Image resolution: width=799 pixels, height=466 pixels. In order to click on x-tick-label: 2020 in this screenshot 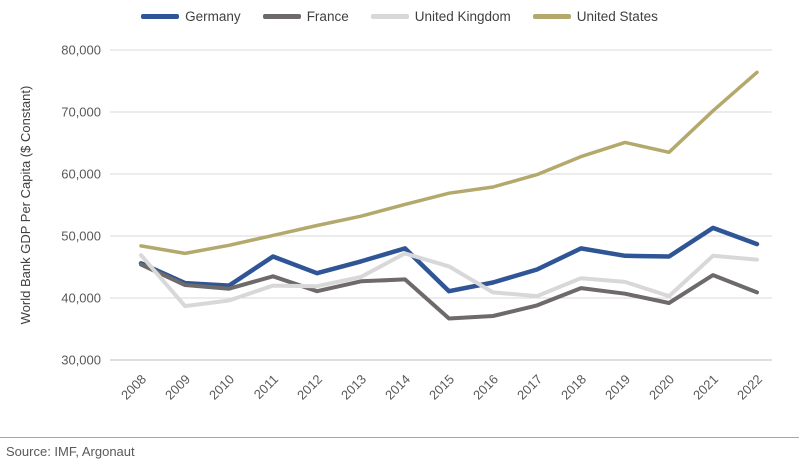, I will do `click(661, 387)`.